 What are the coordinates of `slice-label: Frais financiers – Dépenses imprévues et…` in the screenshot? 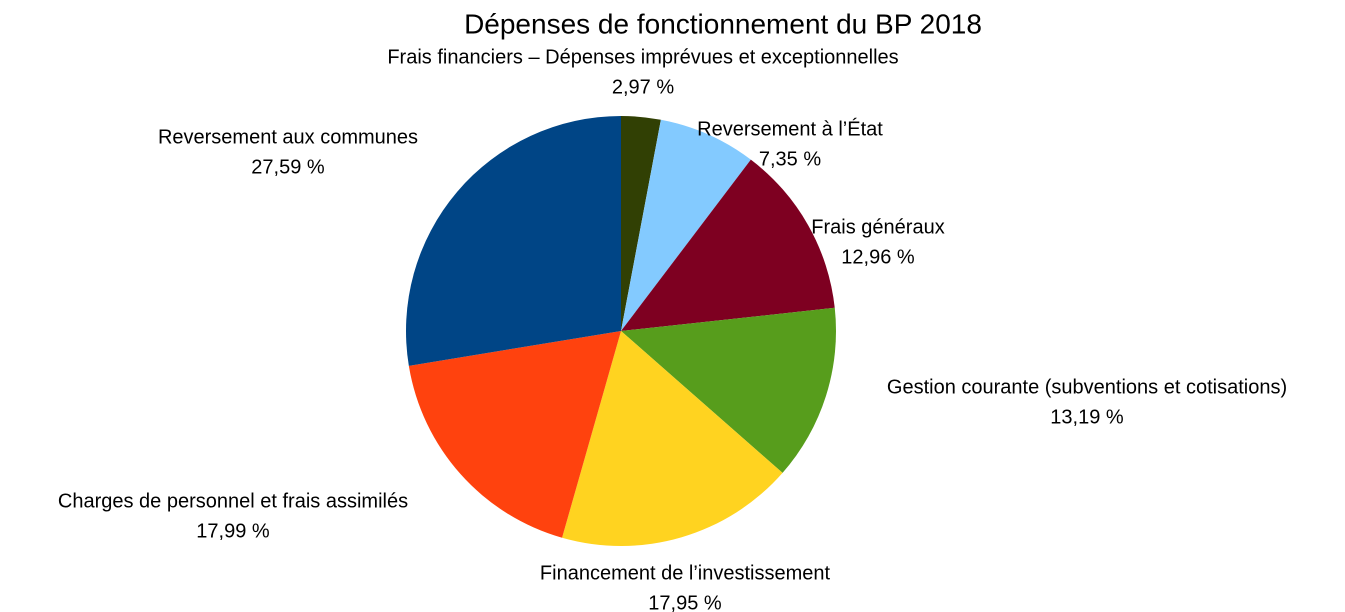 It's located at (642, 57).